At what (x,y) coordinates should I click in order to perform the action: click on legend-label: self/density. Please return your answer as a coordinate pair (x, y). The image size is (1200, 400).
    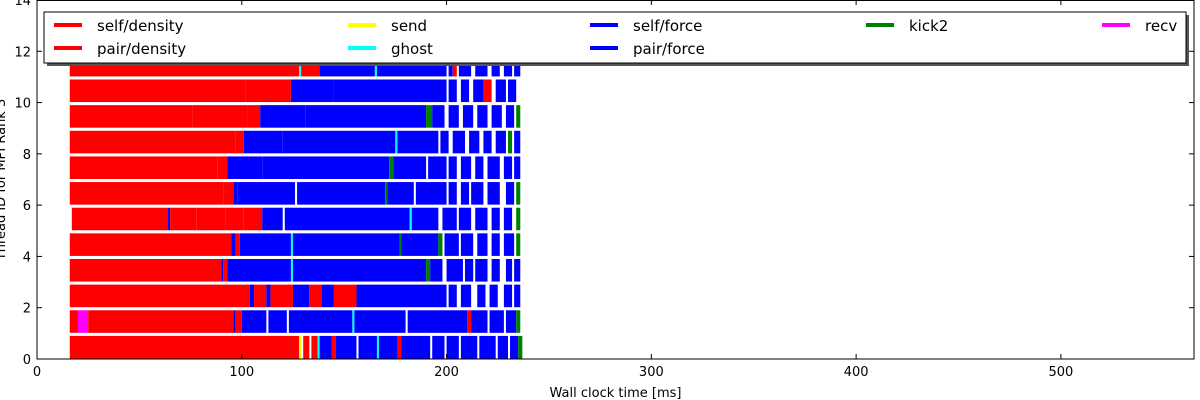
    Looking at the image, I should click on (140, 26).